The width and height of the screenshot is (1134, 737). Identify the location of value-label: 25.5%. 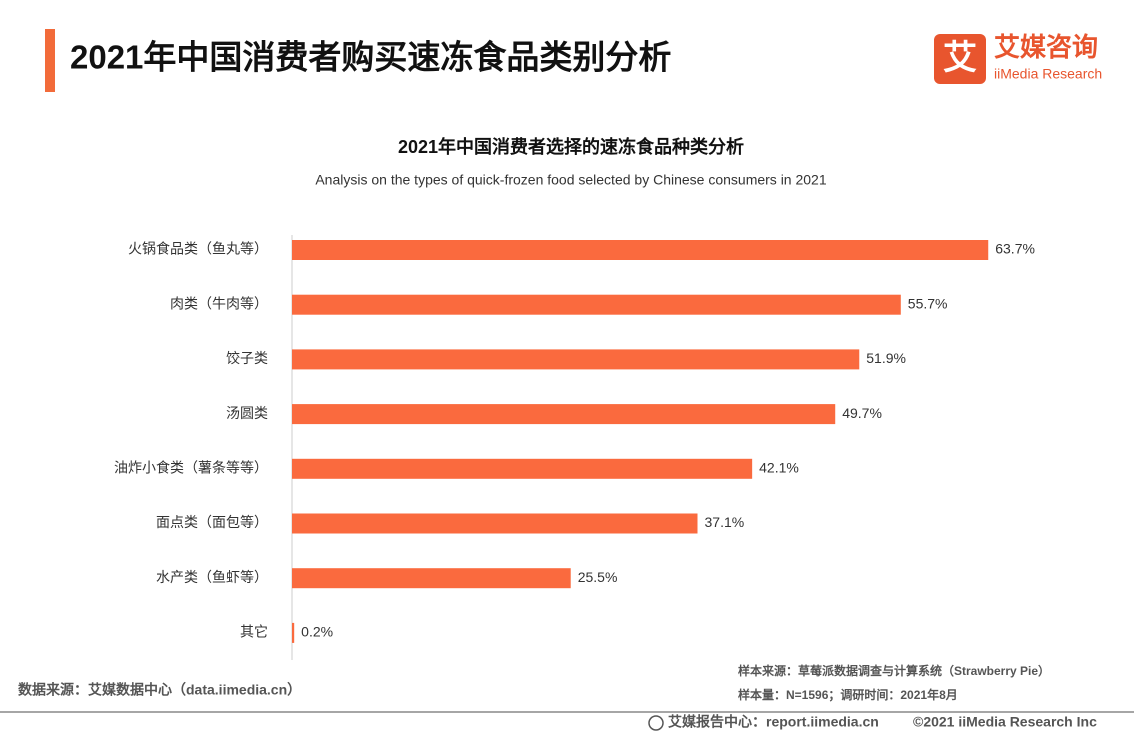
(598, 577).